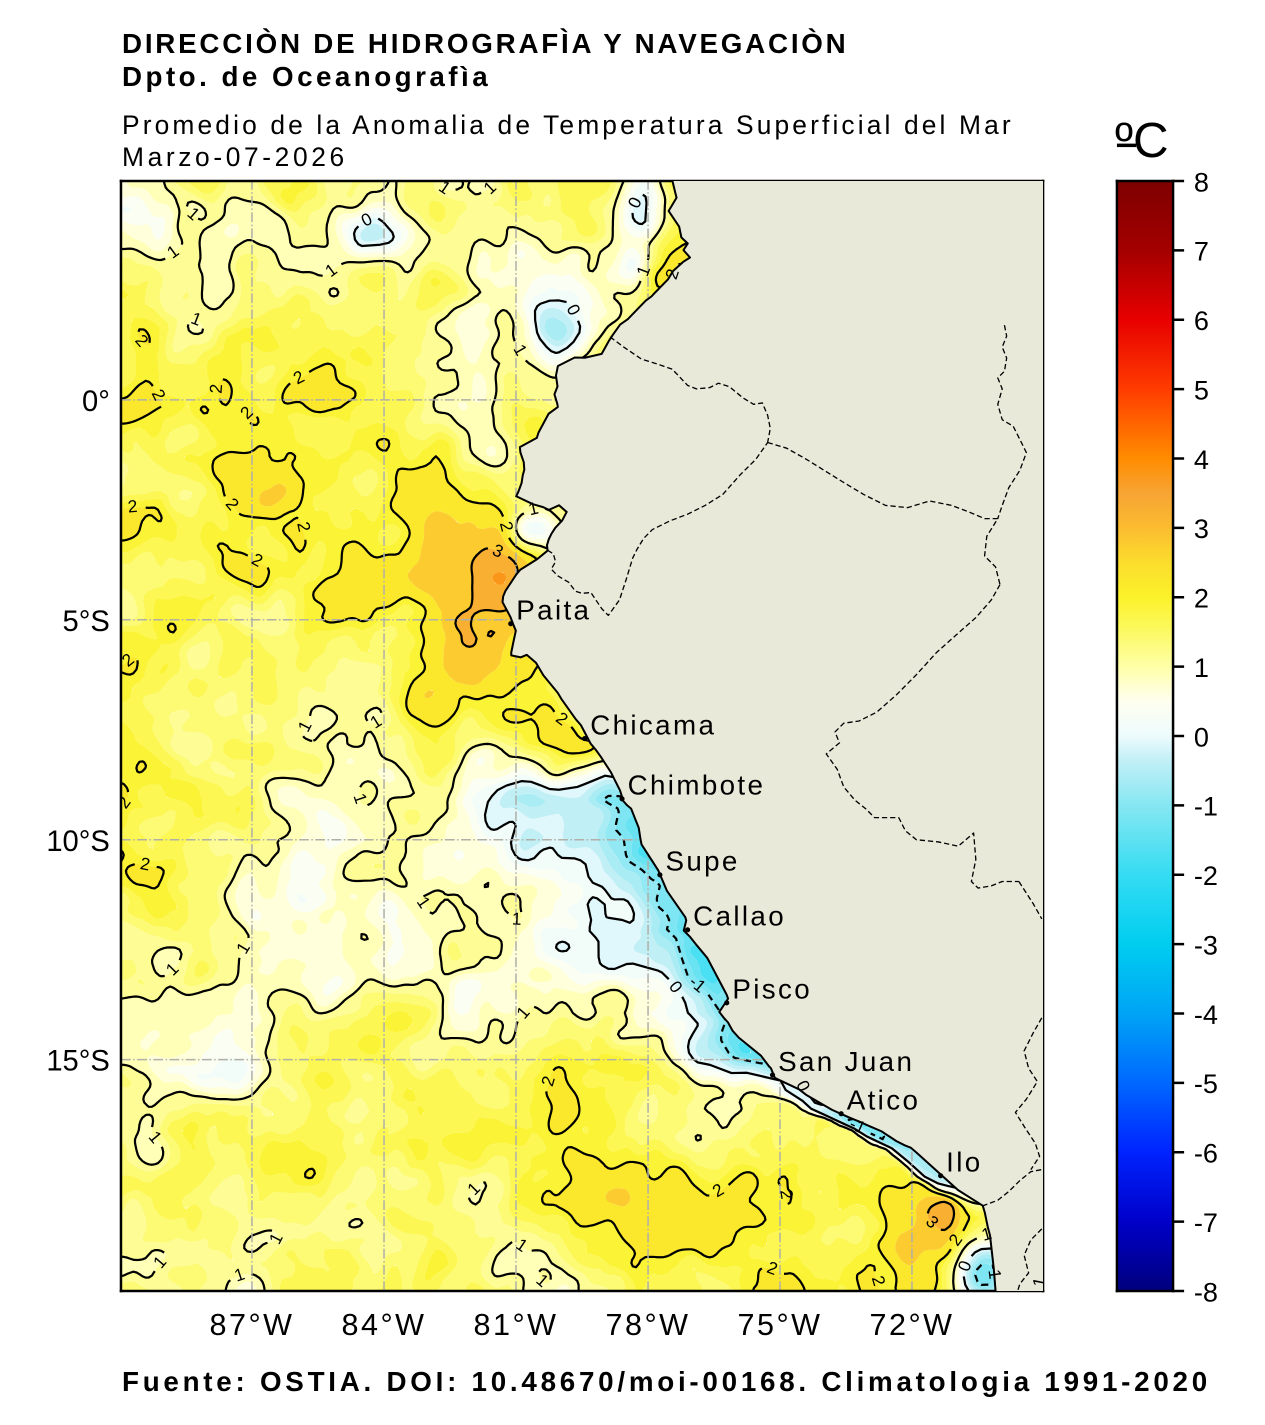  I want to click on svg-text: Ilo, so click(964, 1162).